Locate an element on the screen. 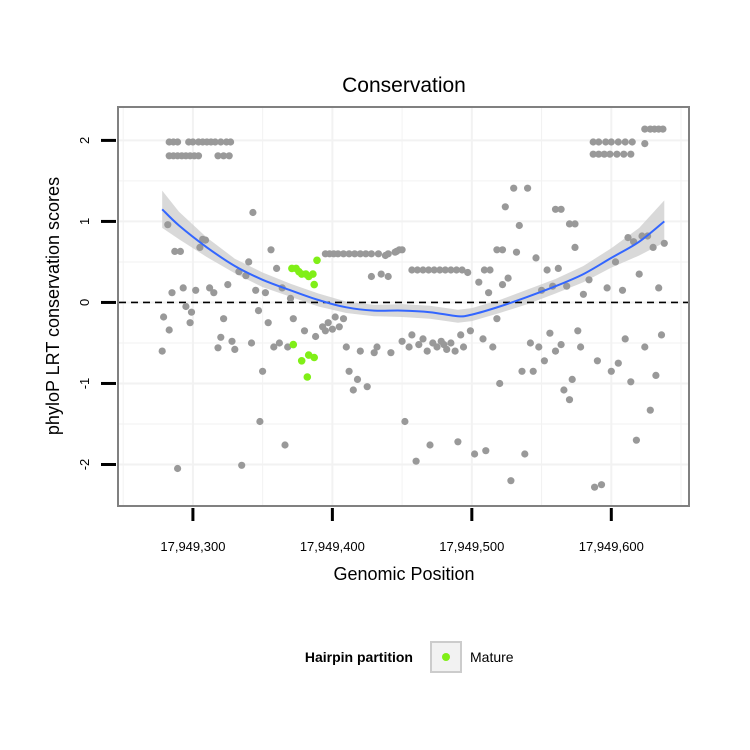 The height and width of the screenshot is (750, 750). y-tick-label: 1 is located at coordinates (84, 221).